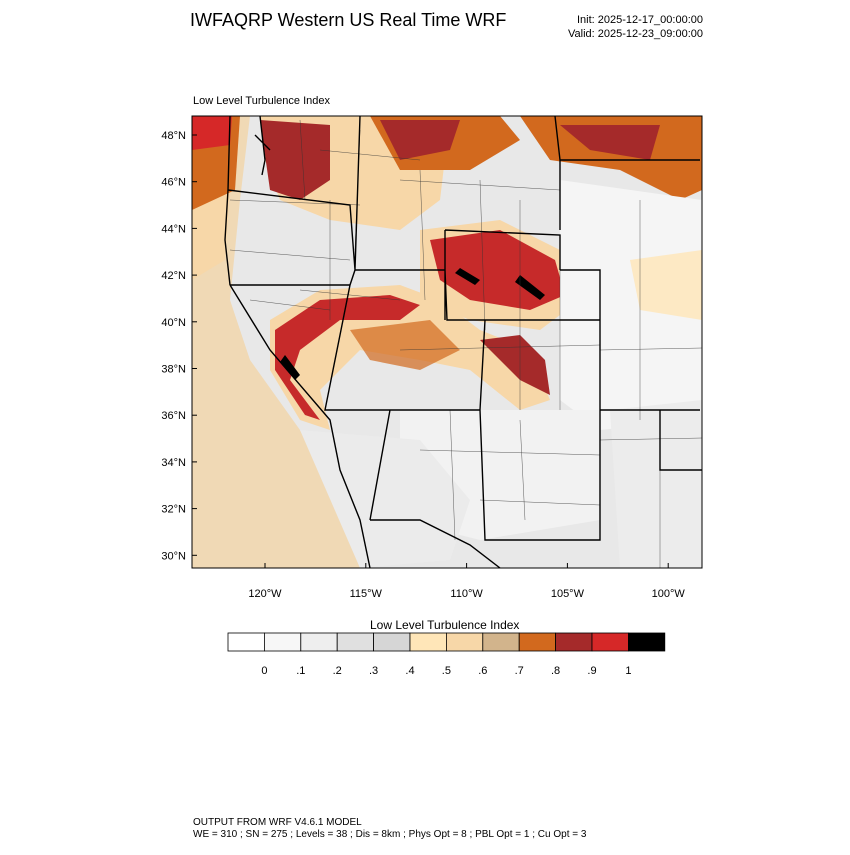 This screenshot has height=855, width=850. What do you see at coordinates (173, 463) in the screenshot?
I see `lat-label: 34°N` at bounding box center [173, 463].